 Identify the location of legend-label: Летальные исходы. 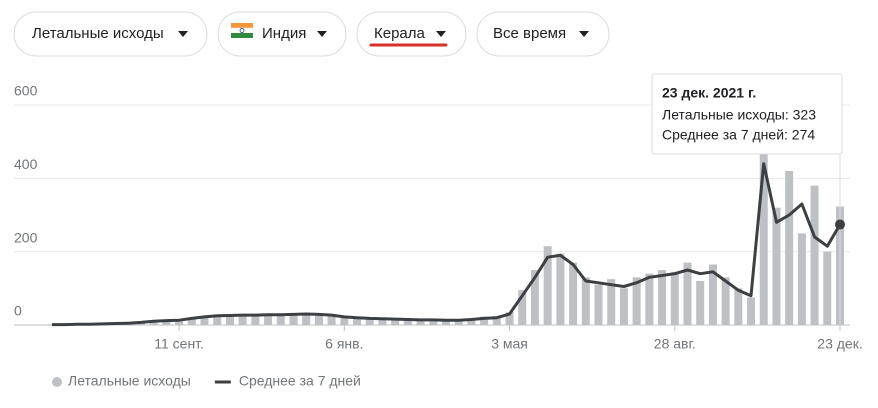
(129, 381).